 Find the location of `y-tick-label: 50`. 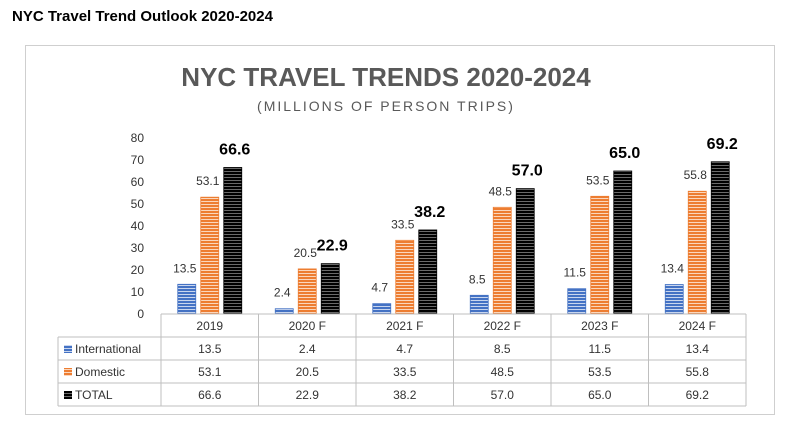

y-tick-label: 50 is located at coordinates (138, 204).